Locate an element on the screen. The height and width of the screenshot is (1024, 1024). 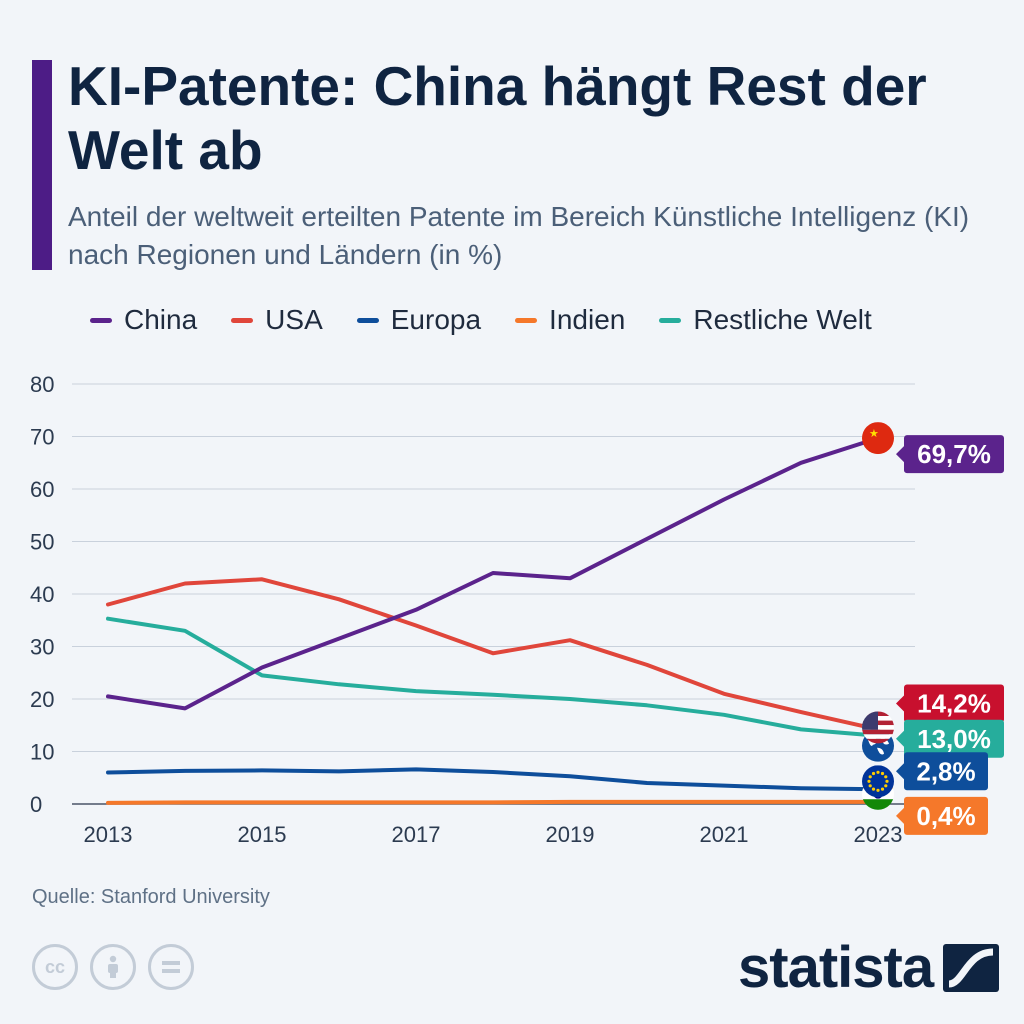
source-note: Quelle: Stanford University is located at coordinates (151, 897).